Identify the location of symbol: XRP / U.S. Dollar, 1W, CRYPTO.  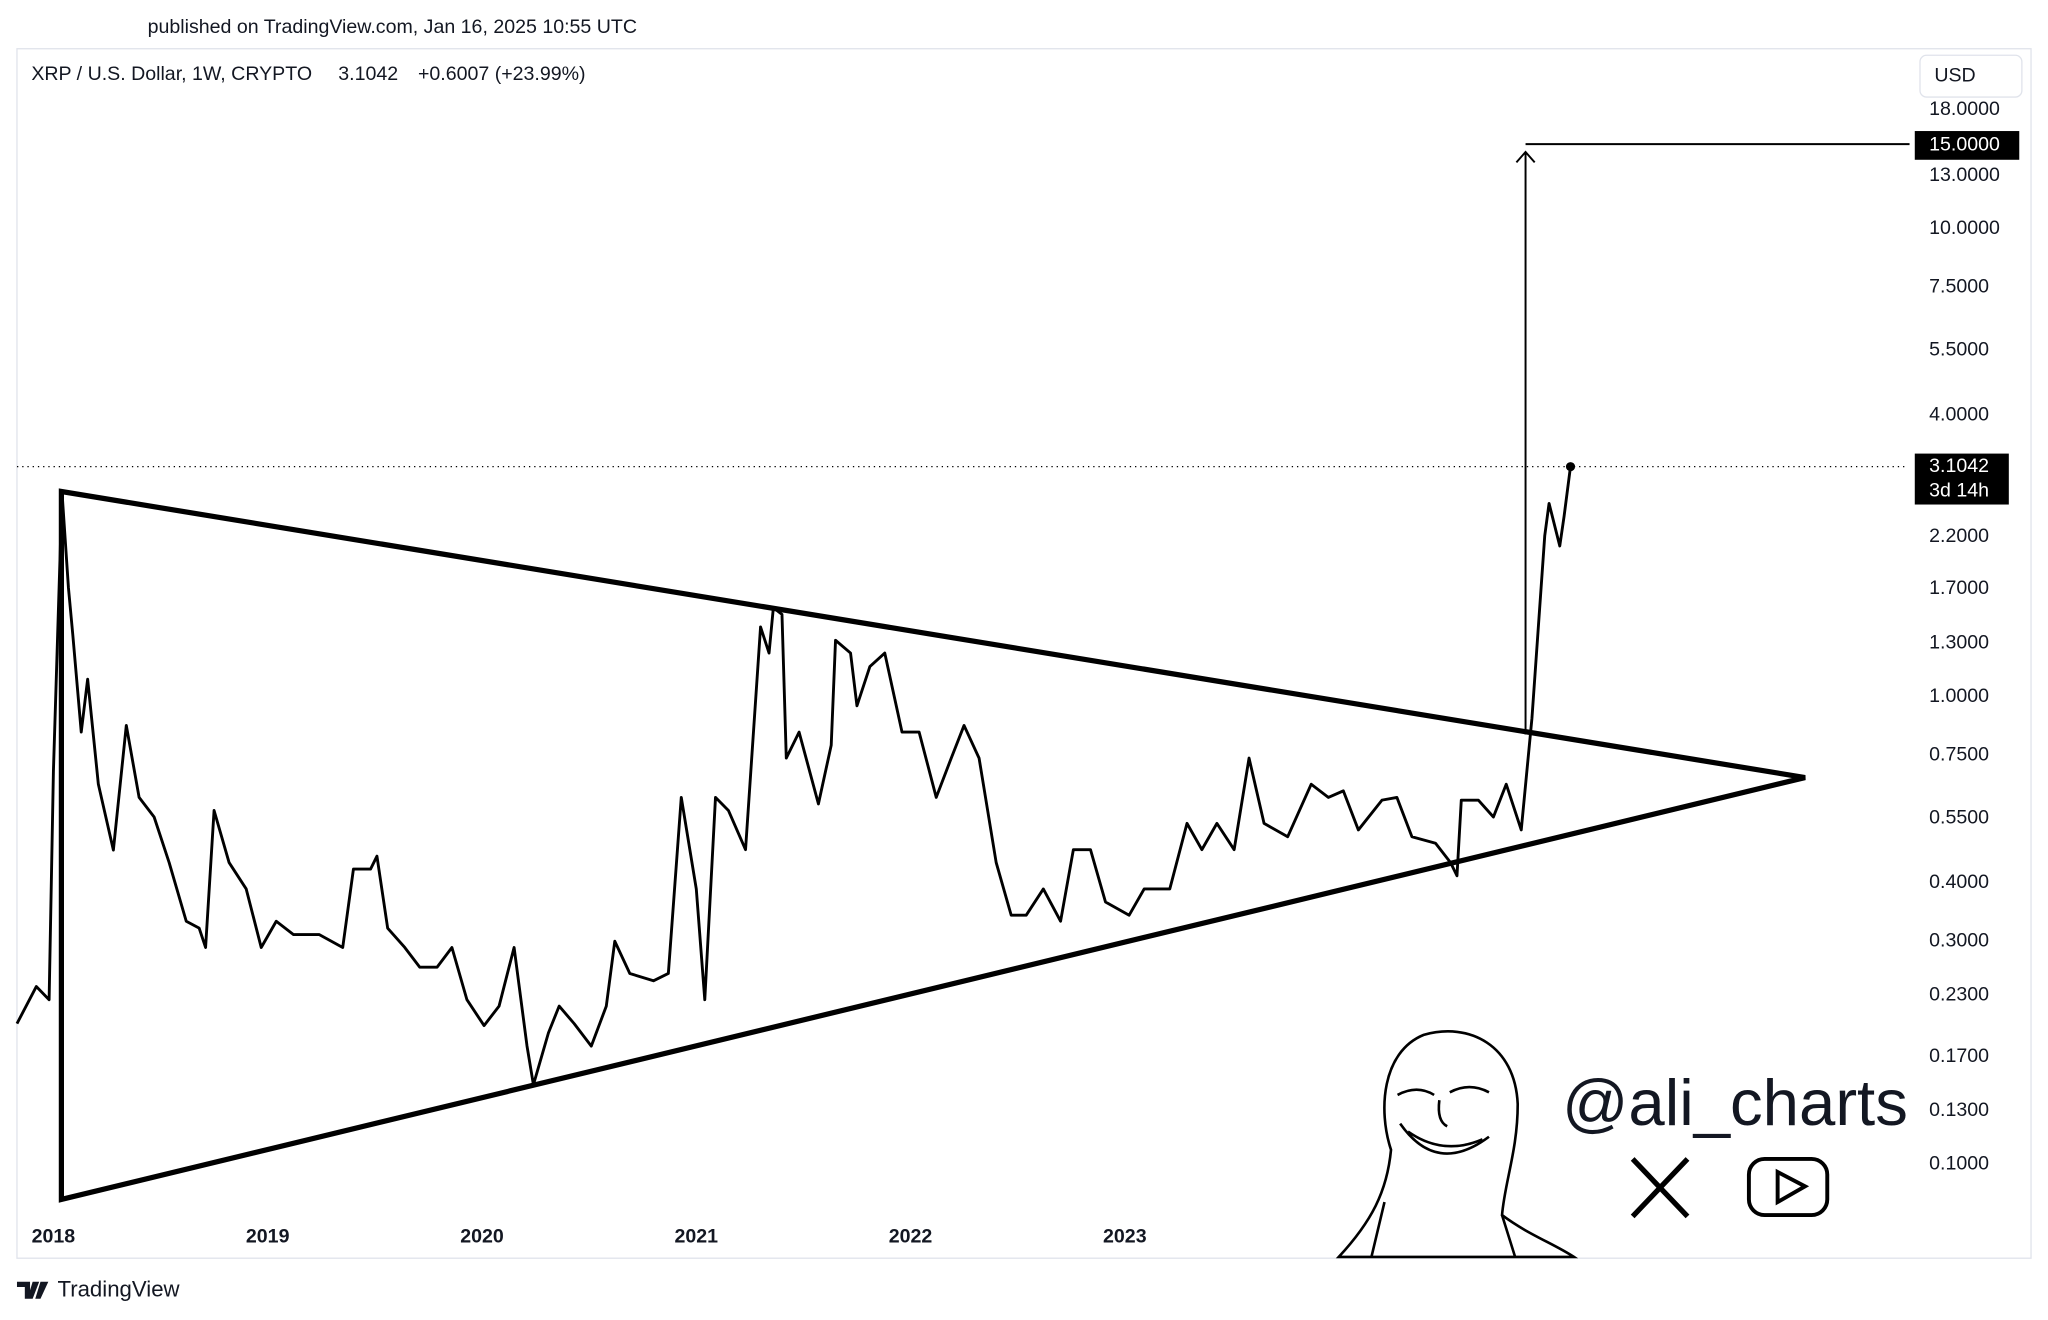
(171, 74).